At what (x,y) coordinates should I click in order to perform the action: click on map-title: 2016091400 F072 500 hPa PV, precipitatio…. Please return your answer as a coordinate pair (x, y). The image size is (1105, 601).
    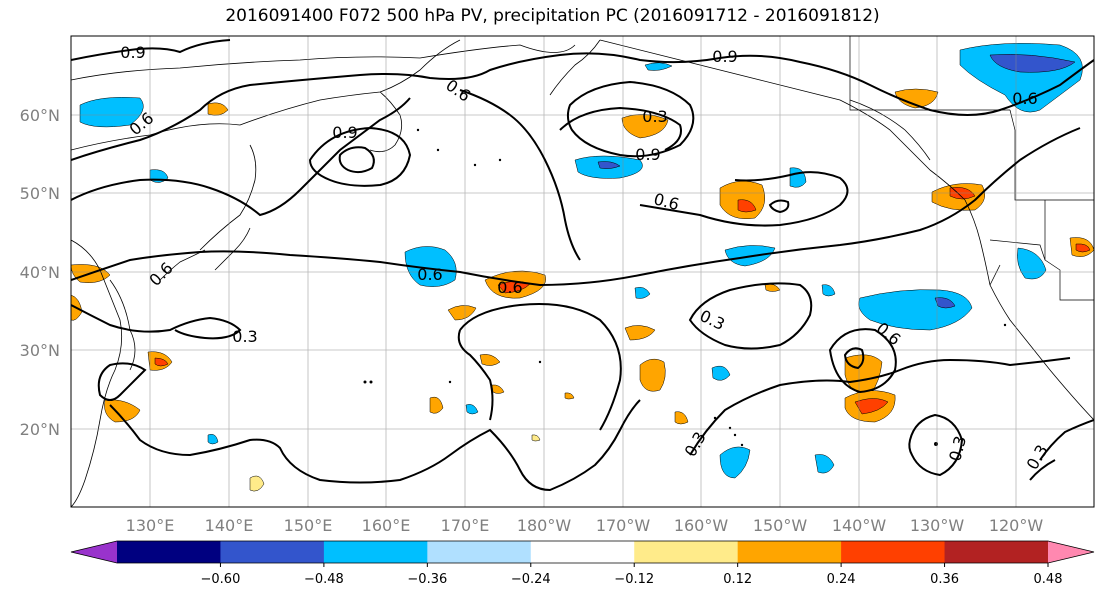
    Looking at the image, I should click on (552, 16).